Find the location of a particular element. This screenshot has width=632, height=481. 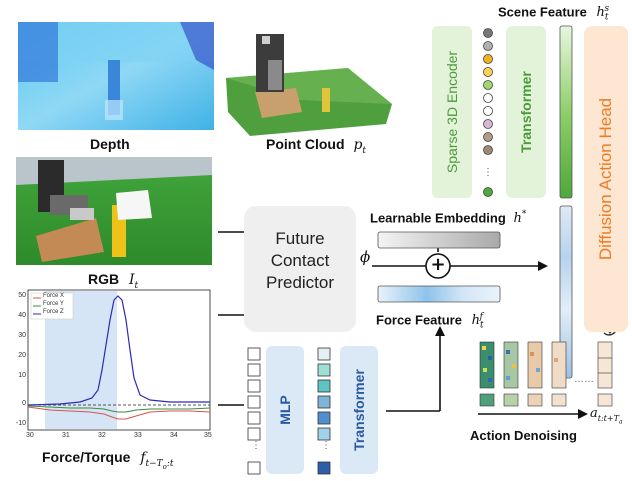

transformer-force-label: Transformer is located at coordinates (359, 410).